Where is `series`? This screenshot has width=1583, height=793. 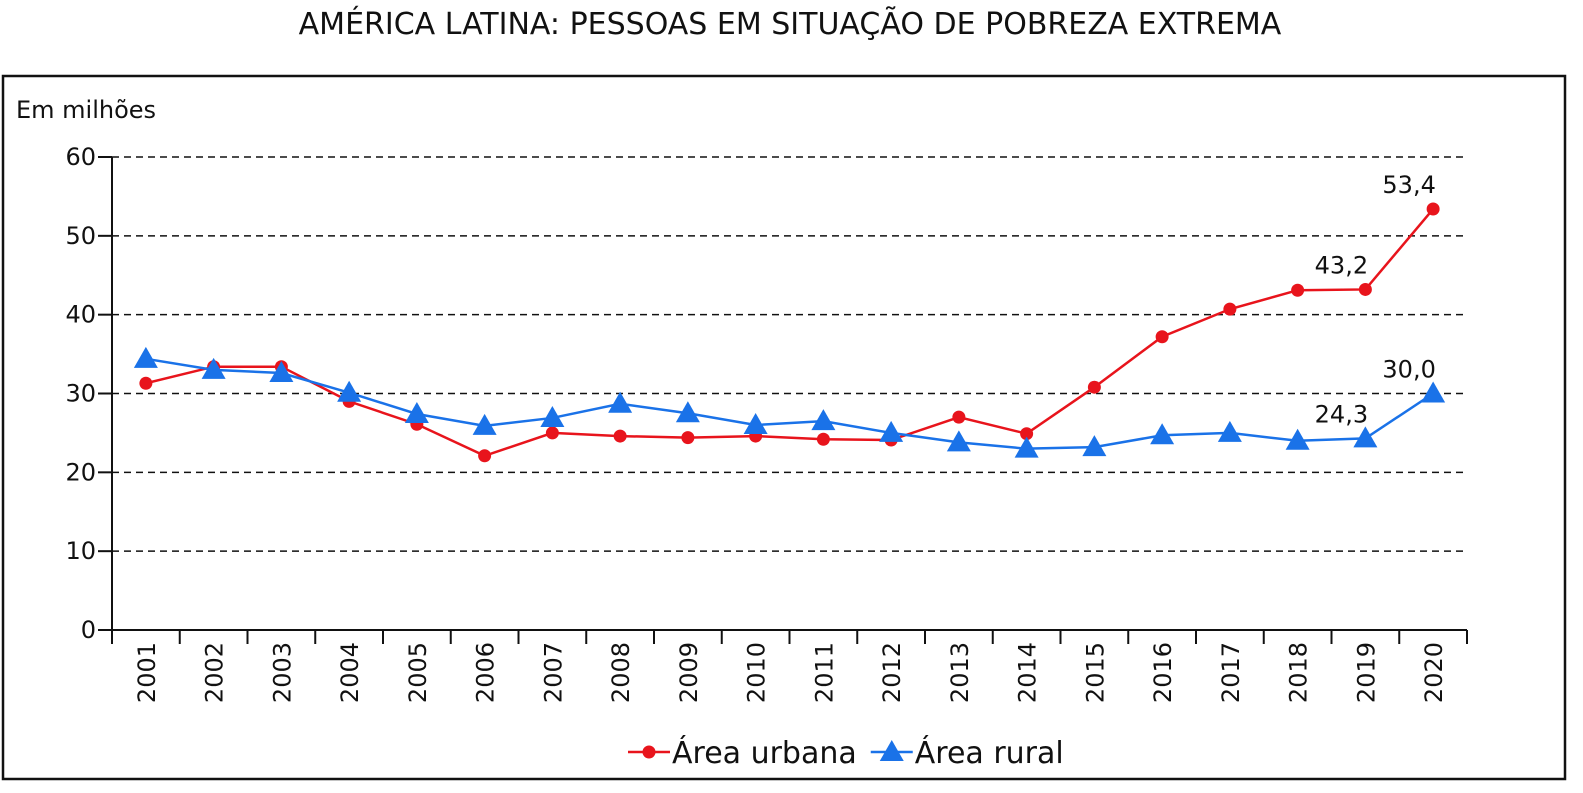
series is located at coordinates (789, 402).